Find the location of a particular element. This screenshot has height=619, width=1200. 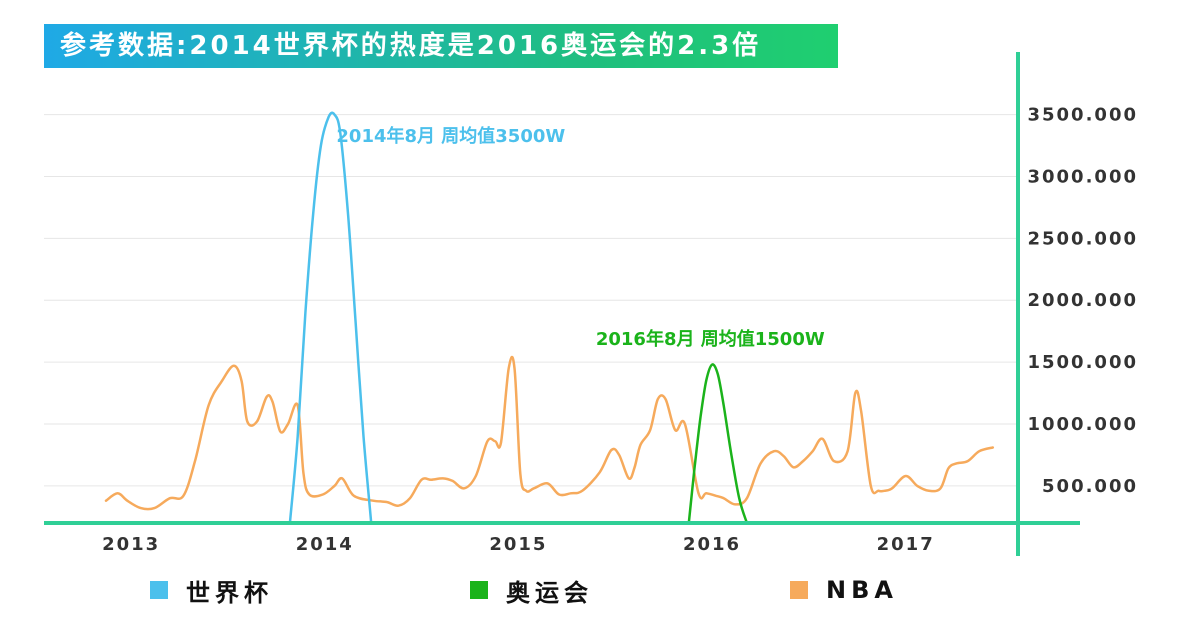

legend-label: NBA is located at coordinates (862, 590).